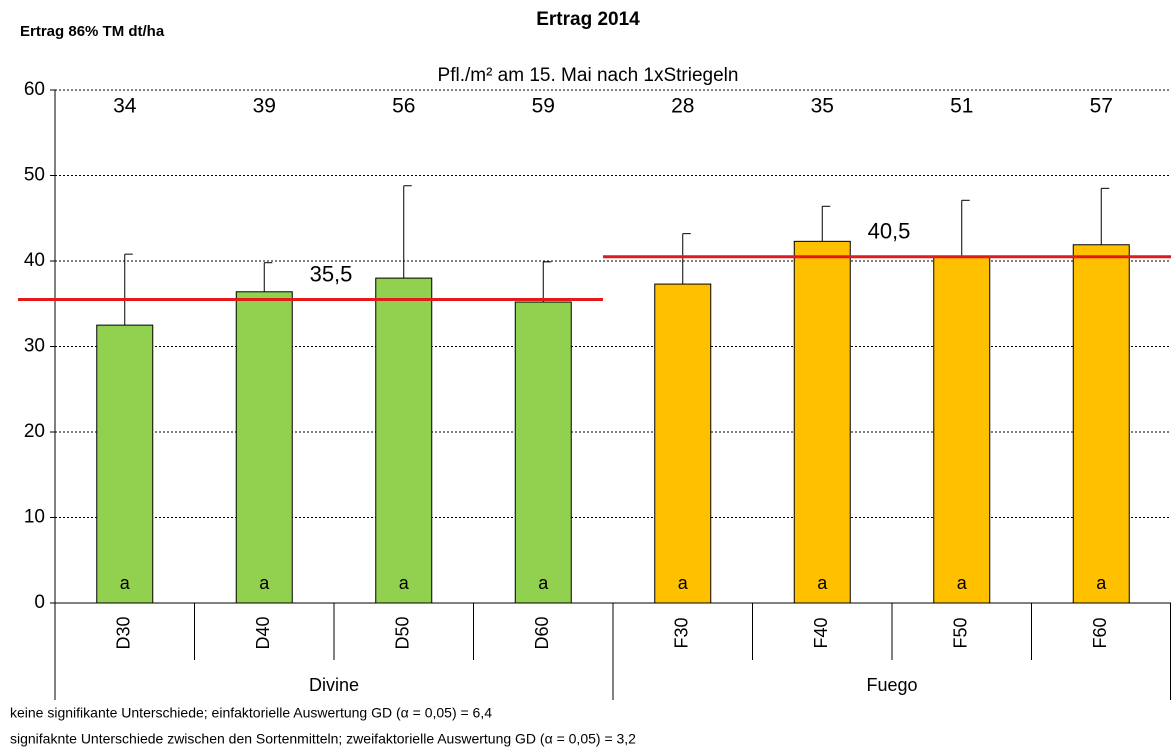 The width and height of the screenshot is (1171, 752). I want to click on plant-count: 28, so click(682, 106).